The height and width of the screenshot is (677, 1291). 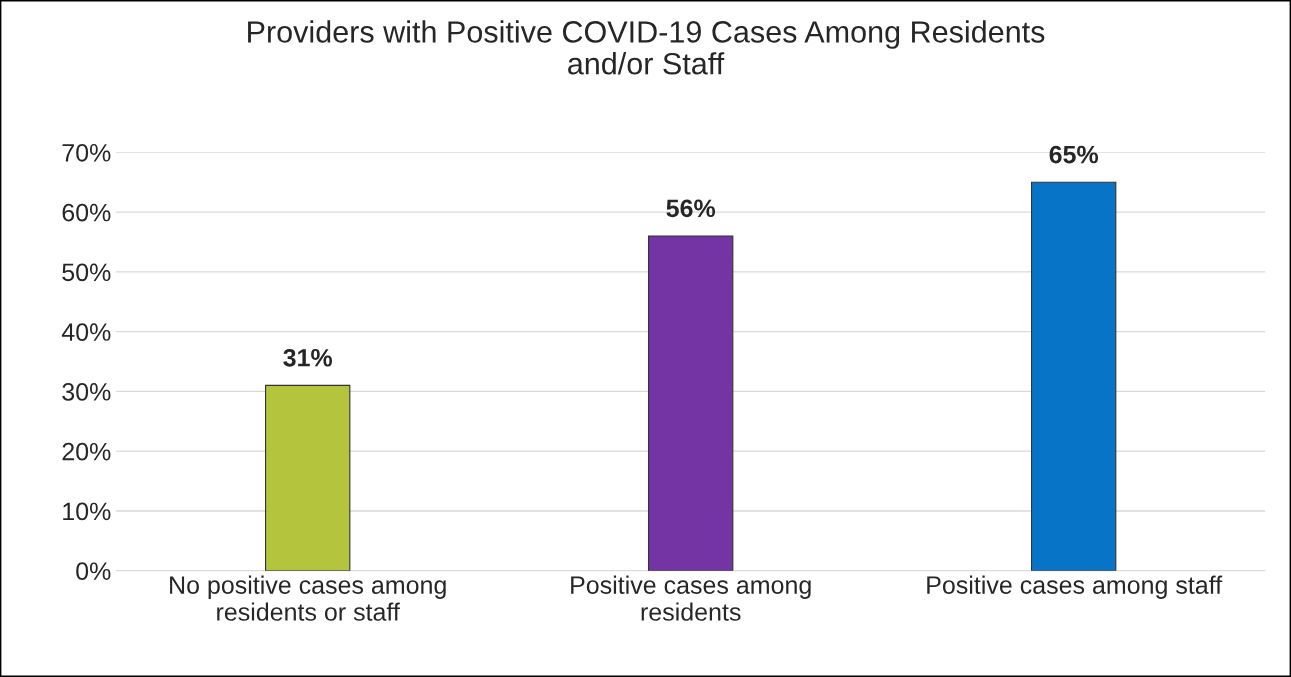 What do you see at coordinates (1075, 587) in the screenshot?
I see `x-tick-label: Positive cases among staff` at bounding box center [1075, 587].